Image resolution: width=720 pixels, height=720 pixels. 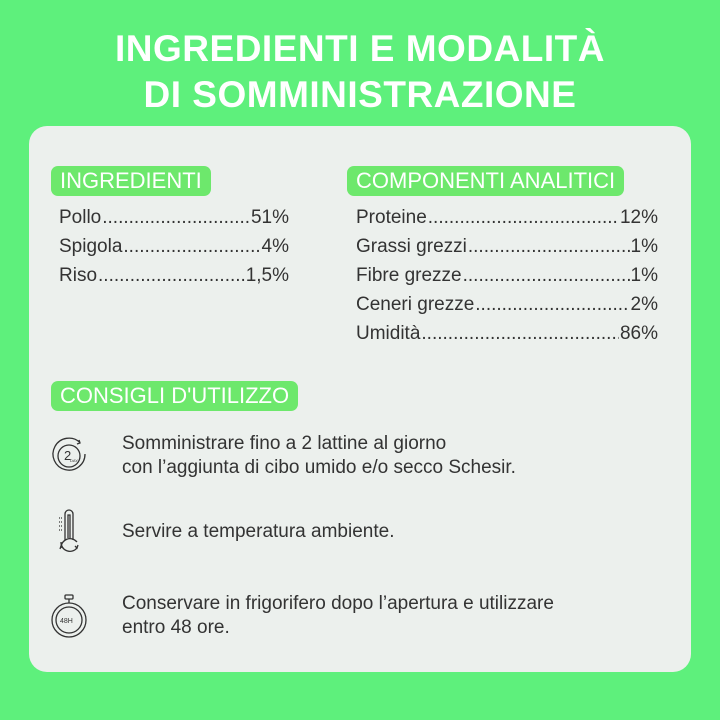 I want to click on icon-48h: 48H, so click(x=66, y=621).